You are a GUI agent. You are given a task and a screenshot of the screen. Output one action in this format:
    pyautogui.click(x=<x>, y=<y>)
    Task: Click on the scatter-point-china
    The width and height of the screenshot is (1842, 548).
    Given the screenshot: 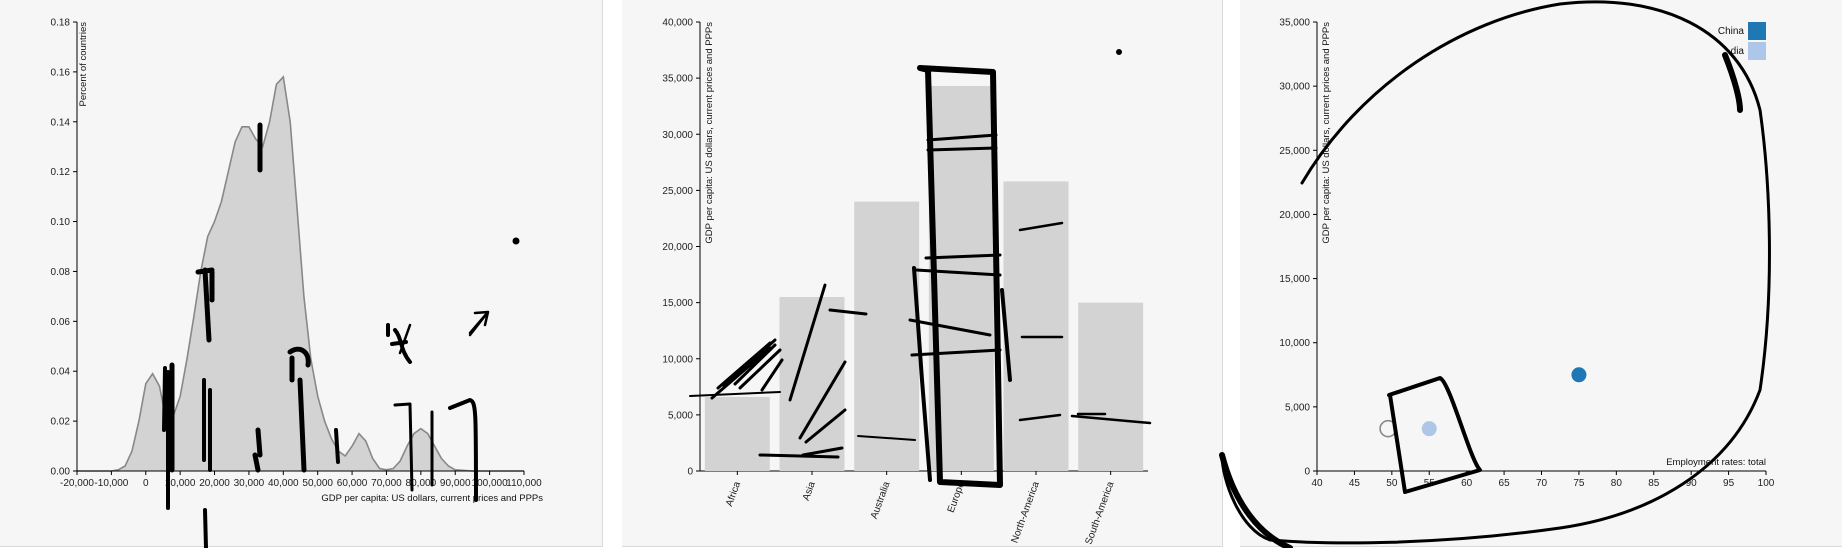 What is the action you would take?
    pyautogui.click(x=1579, y=375)
    